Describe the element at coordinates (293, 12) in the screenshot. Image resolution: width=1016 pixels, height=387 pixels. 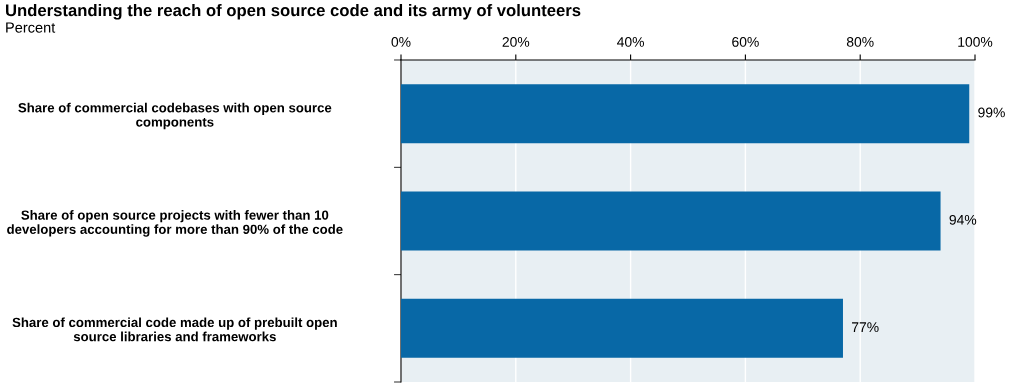
I see `chart-title: Understanding the reach of open source code and its army of volunteers` at that location.